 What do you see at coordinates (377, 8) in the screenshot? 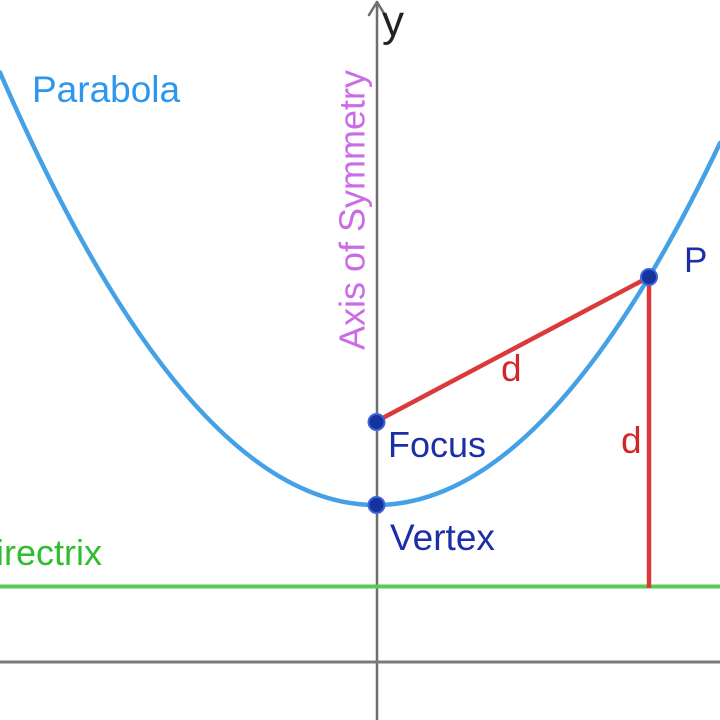
I see `y-axis-arrowhead-icon` at bounding box center [377, 8].